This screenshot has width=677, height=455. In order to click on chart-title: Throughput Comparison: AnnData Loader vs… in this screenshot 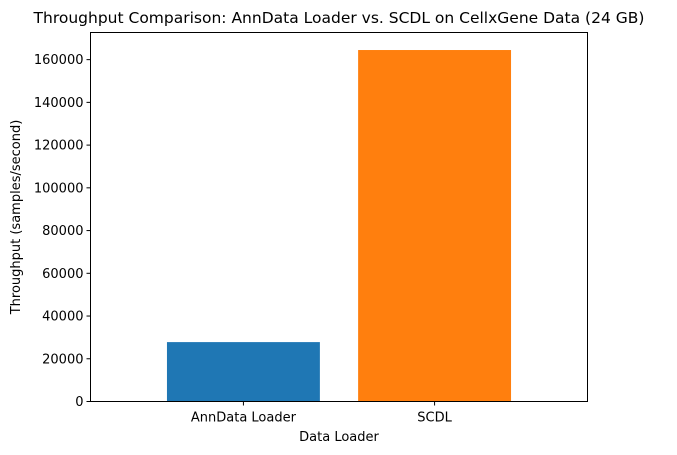, I will do `click(339, 18)`.